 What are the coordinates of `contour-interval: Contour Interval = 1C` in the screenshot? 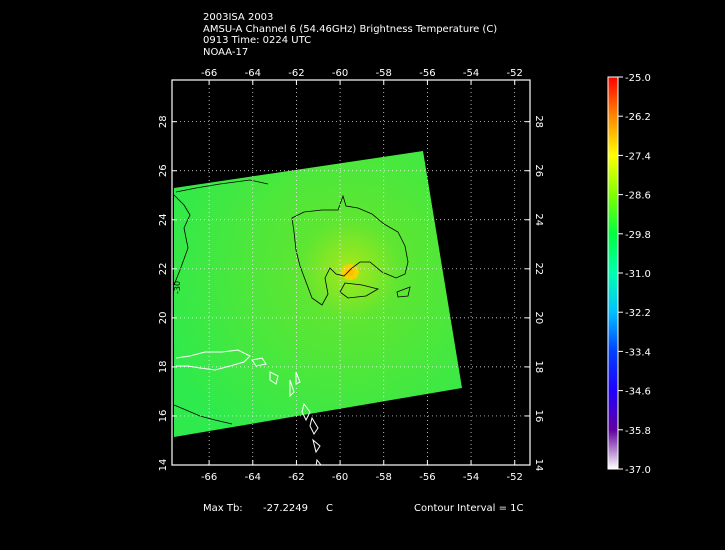 It's located at (469, 508).